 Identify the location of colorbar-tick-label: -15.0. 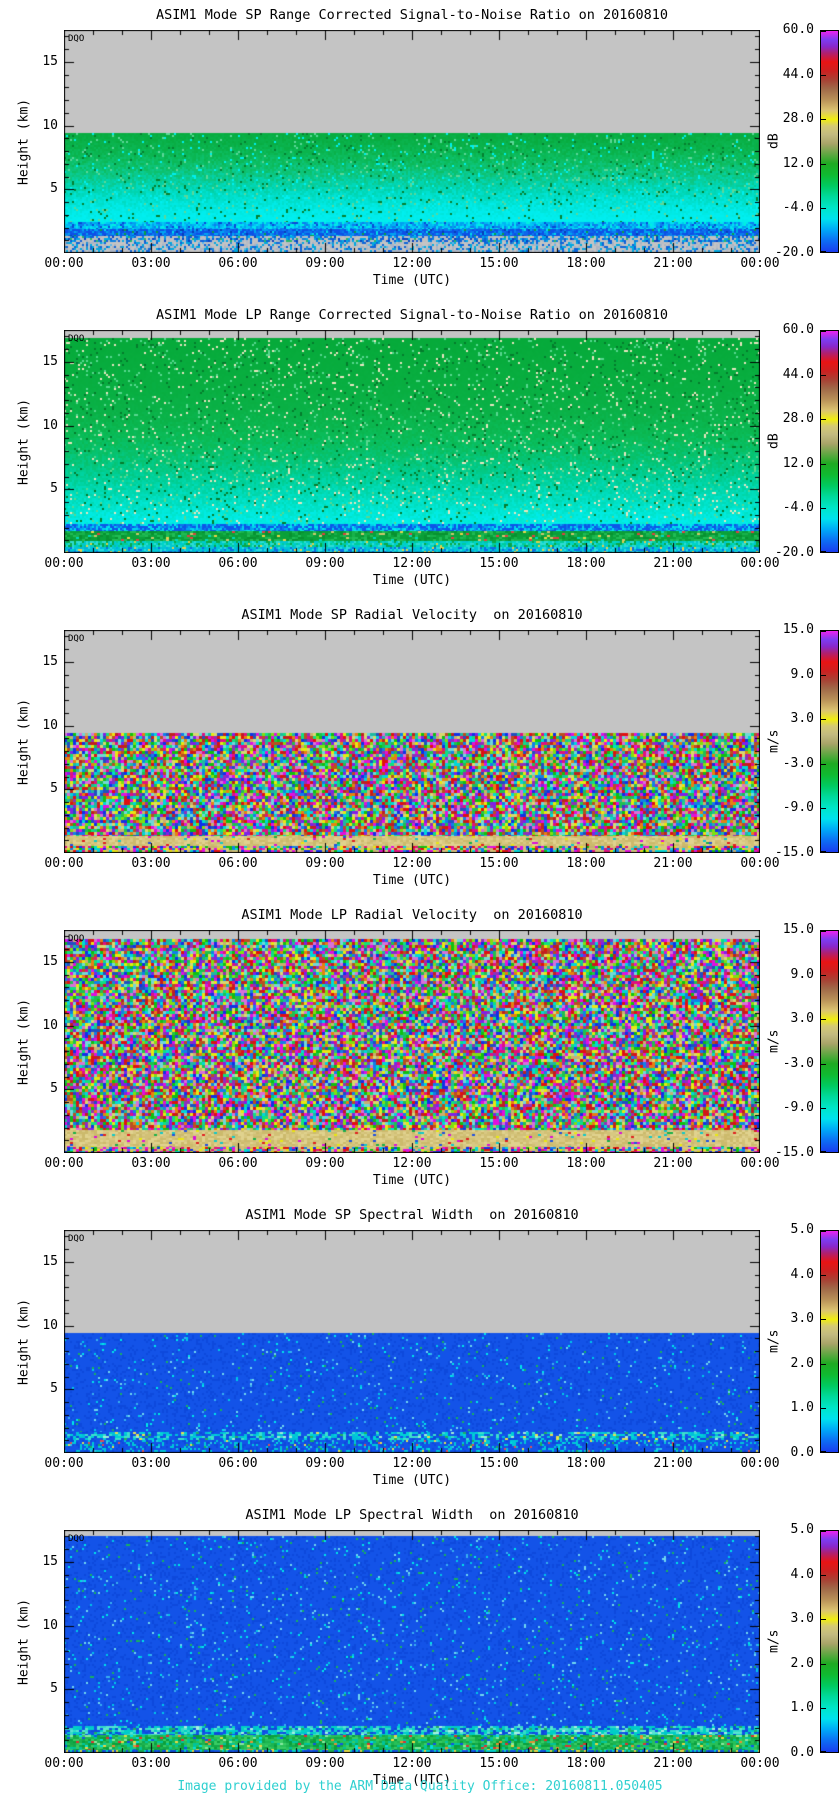
(794, 852).